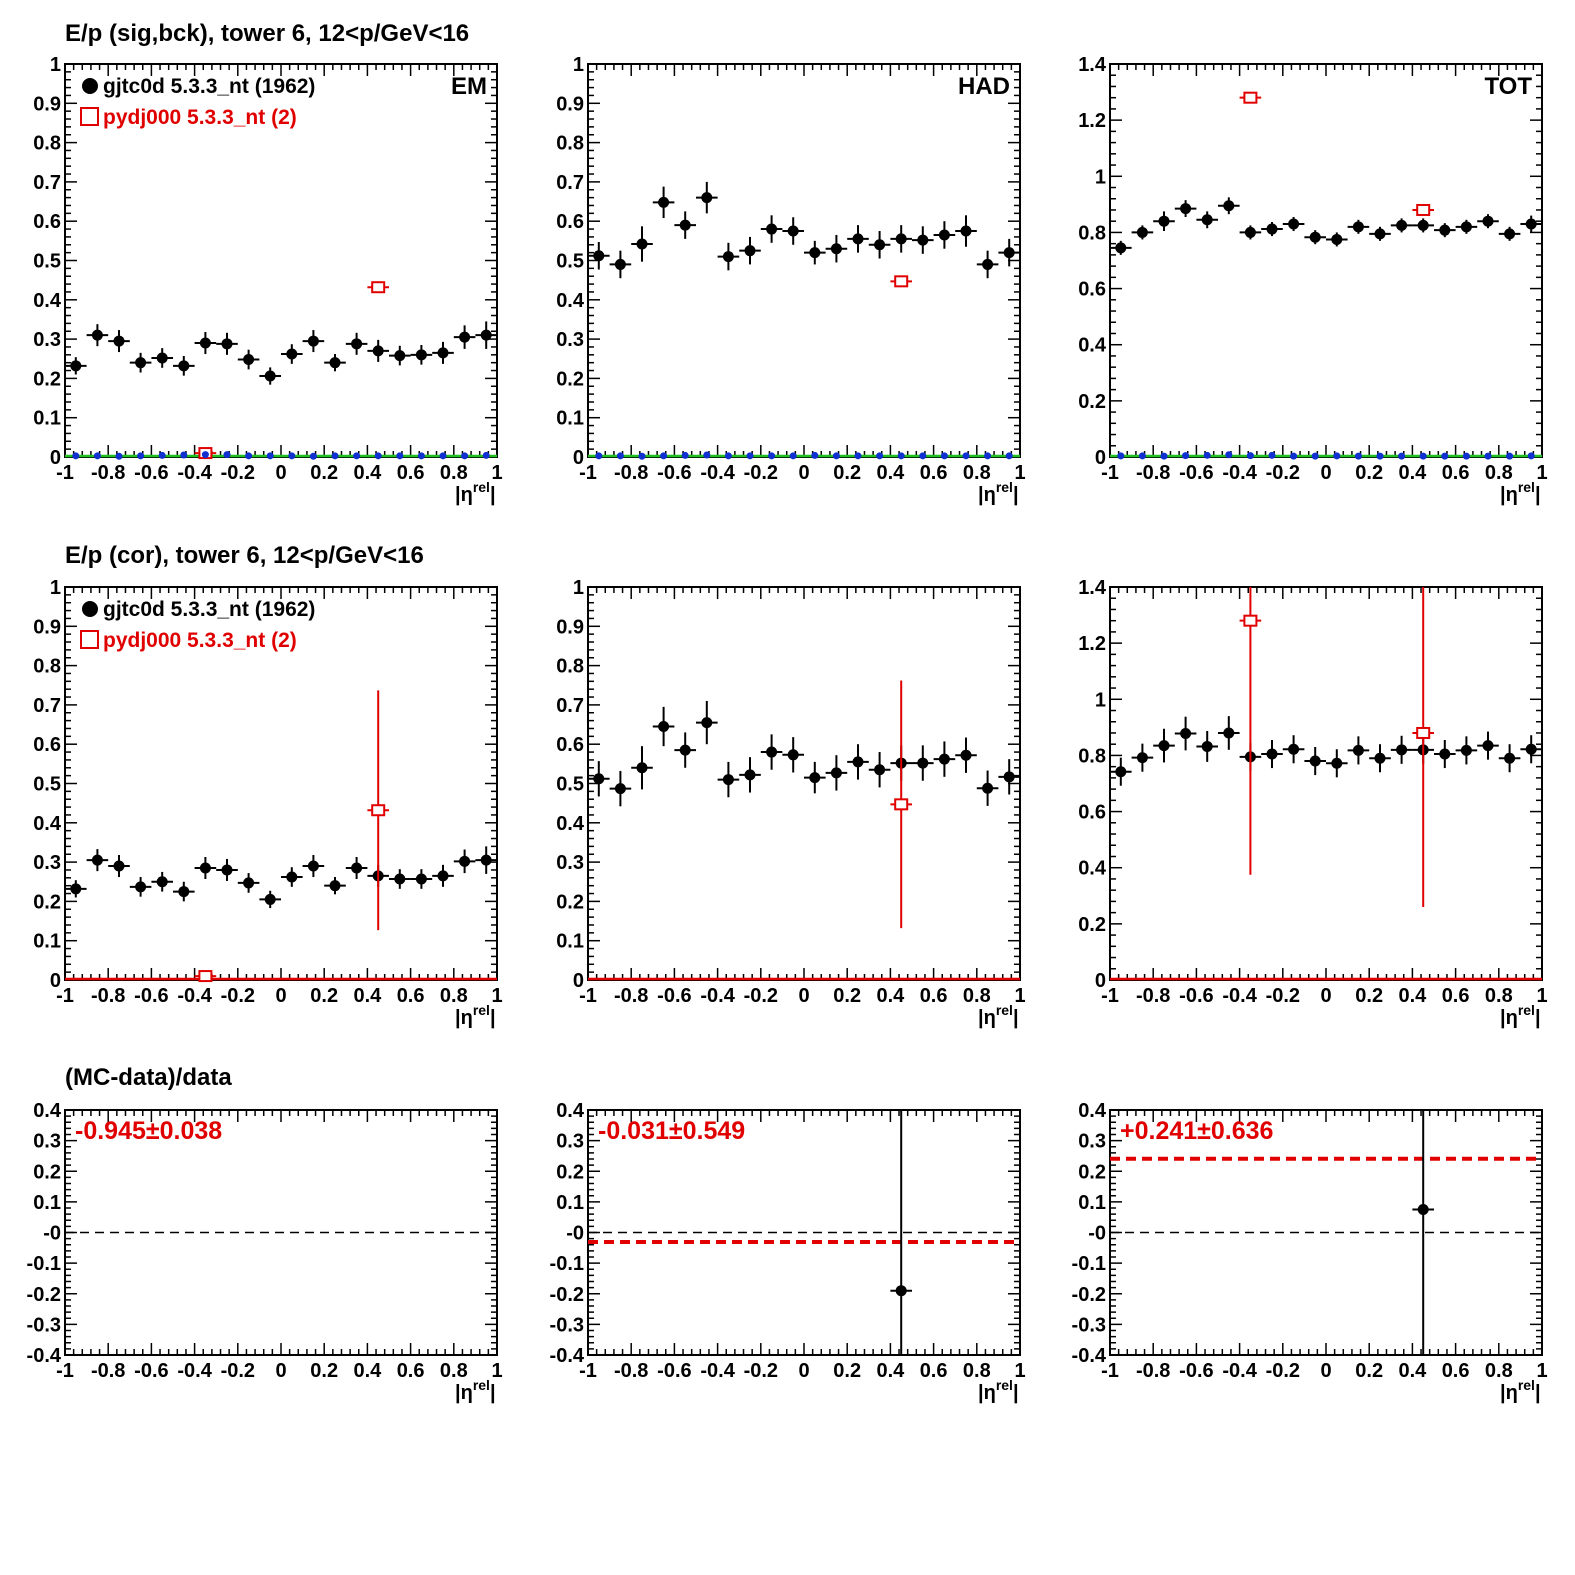 Image resolution: width=1575 pixels, height=1575 pixels. I want to click on y-tick-label: 0.8, so click(570, 667).